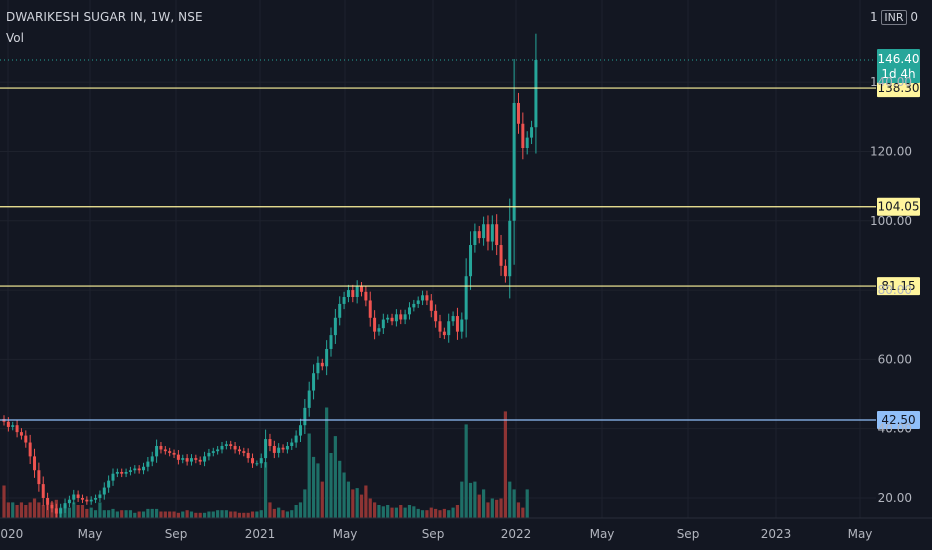  I want to click on x-tick-label: 2022, so click(516, 534).